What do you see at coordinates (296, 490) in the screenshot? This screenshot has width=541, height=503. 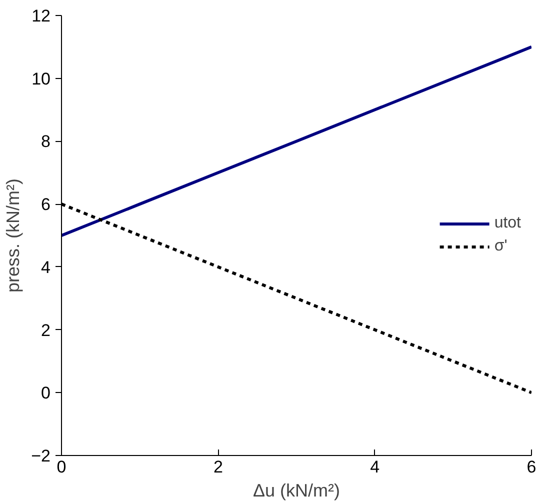 I see `x-axis-title: Δu (kN/m²)` at bounding box center [296, 490].